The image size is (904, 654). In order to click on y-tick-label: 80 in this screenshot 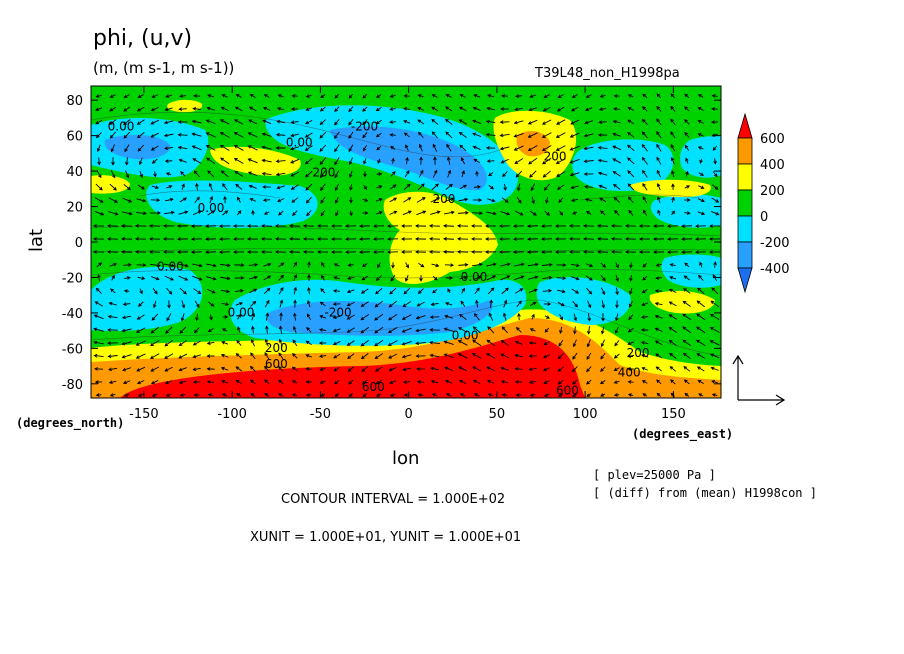, I will do `click(74, 101)`.